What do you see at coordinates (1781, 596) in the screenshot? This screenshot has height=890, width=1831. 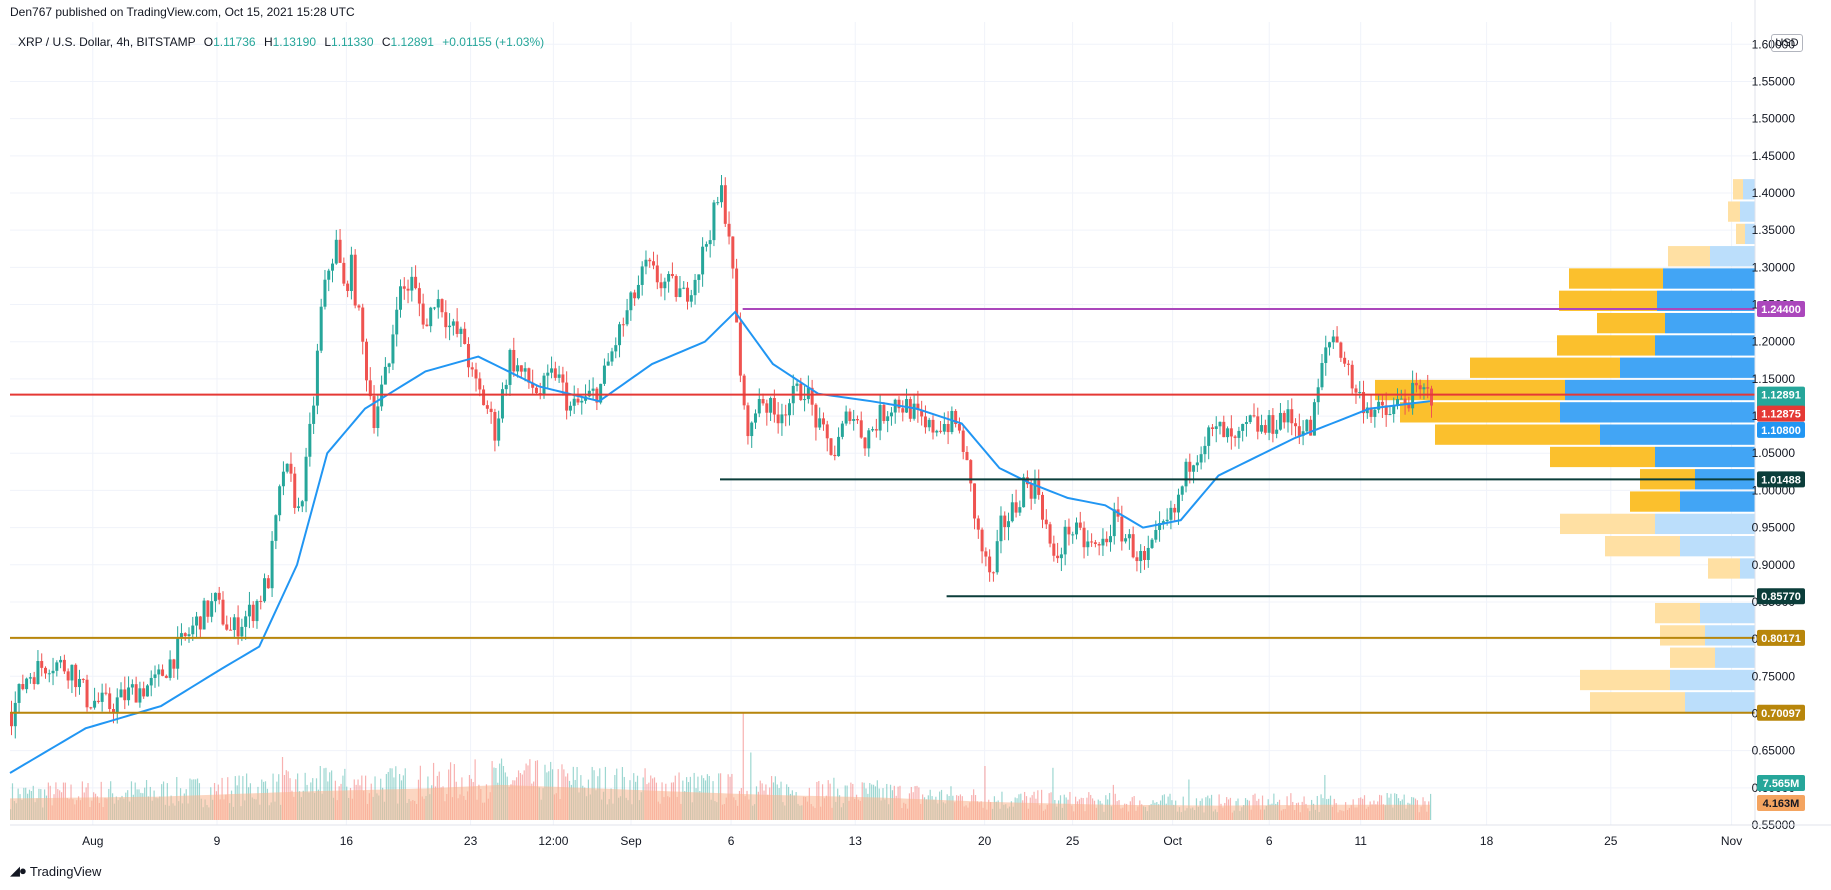 I see `level-price-tag-bg` at bounding box center [1781, 596].